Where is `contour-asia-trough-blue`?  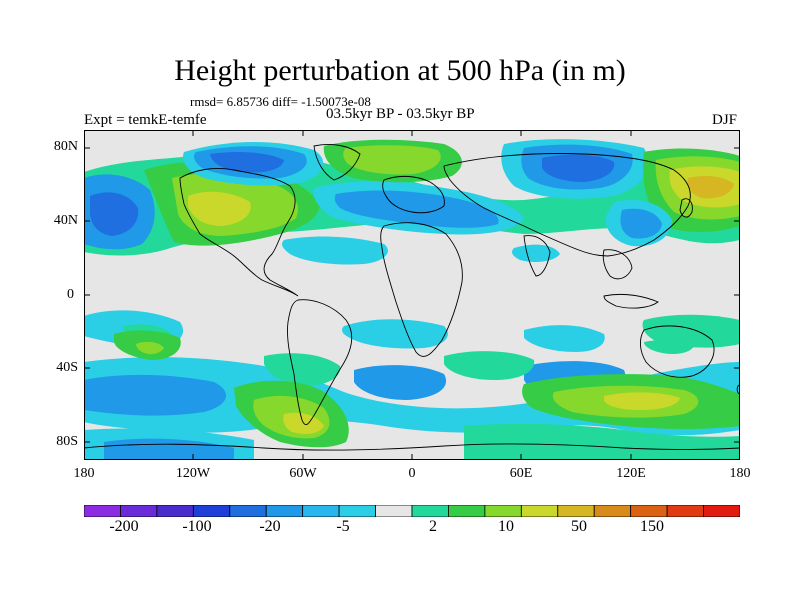
contour-asia-trough-blue is located at coordinates (641, 223).